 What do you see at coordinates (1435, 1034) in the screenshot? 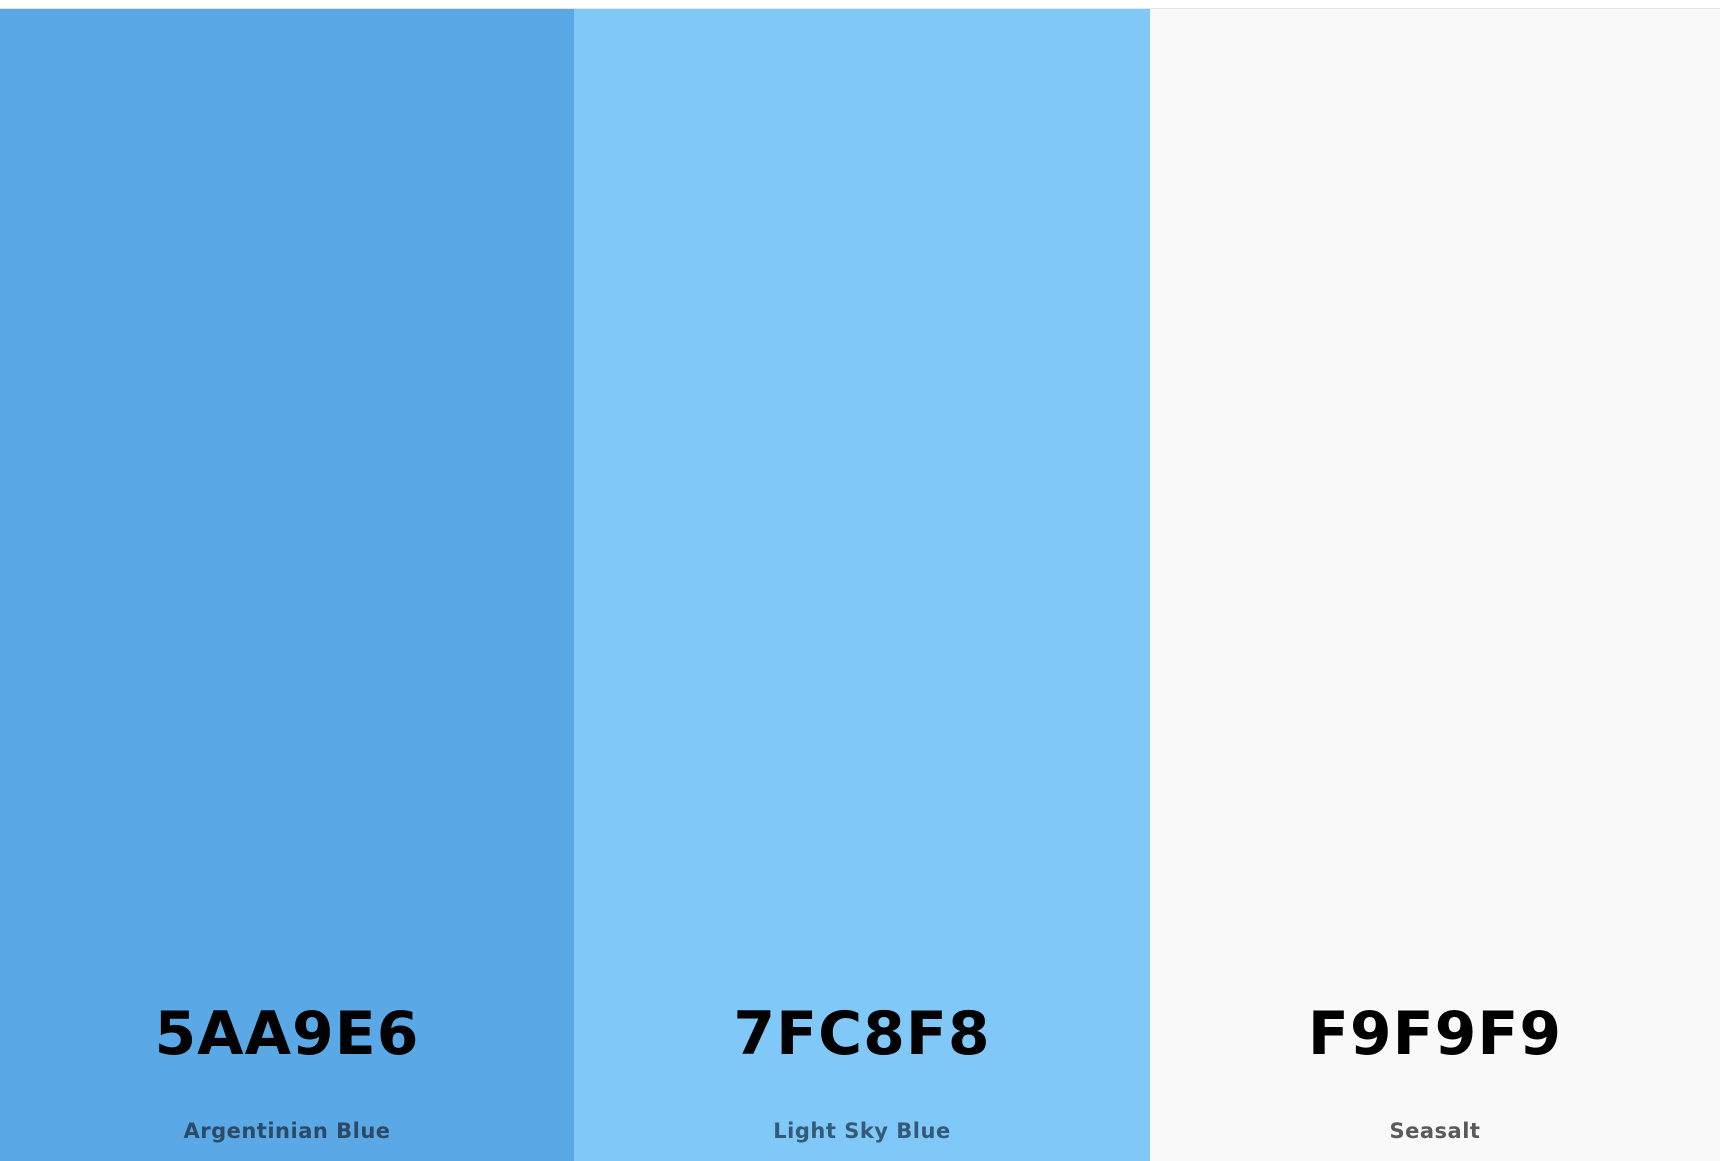
I see `swatch-hex-code: F9F9F9` at bounding box center [1435, 1034].